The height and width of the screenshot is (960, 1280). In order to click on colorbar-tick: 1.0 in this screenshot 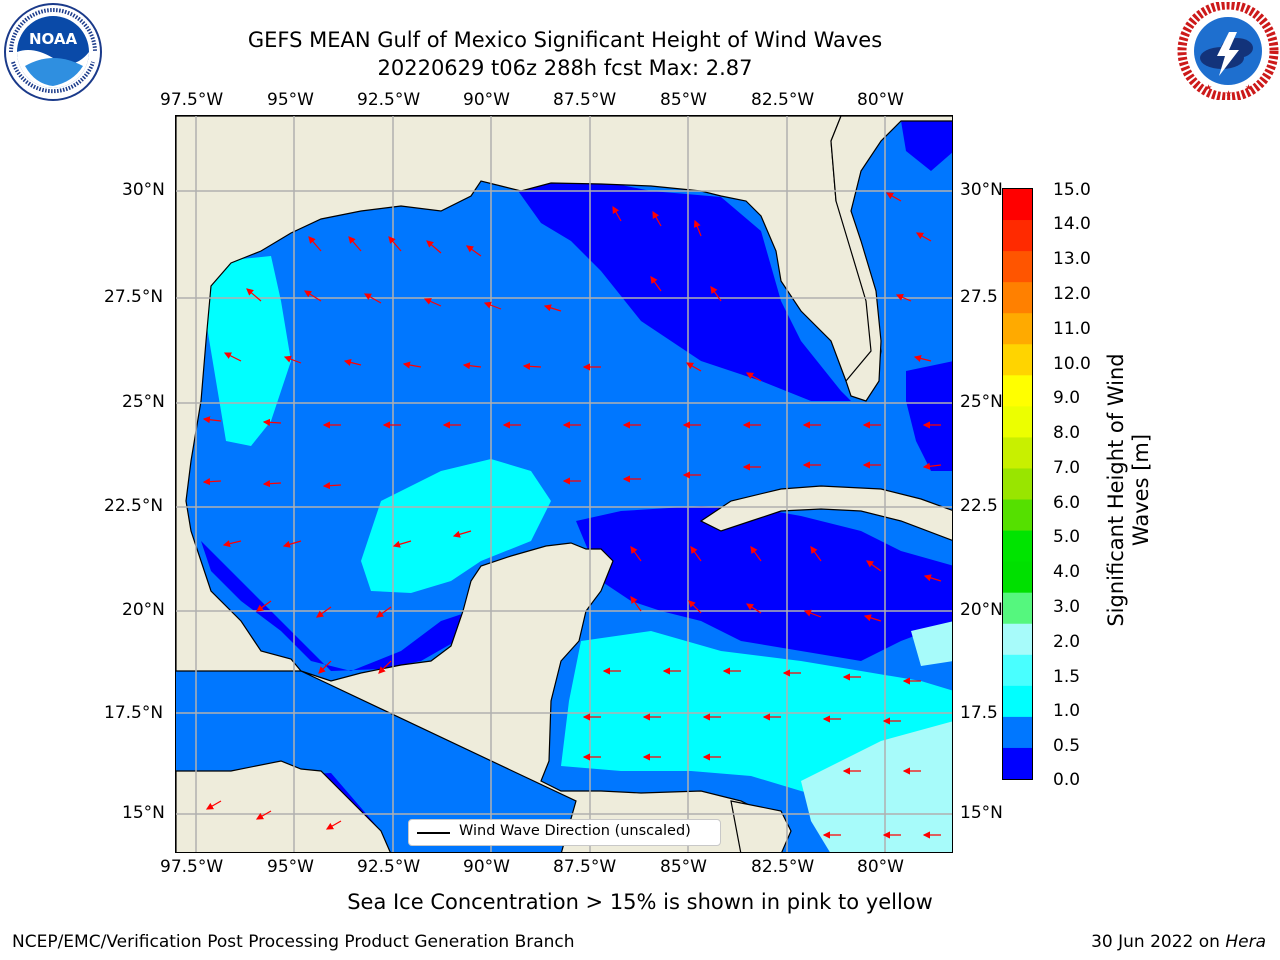, I will do `click(1067, 711)`.